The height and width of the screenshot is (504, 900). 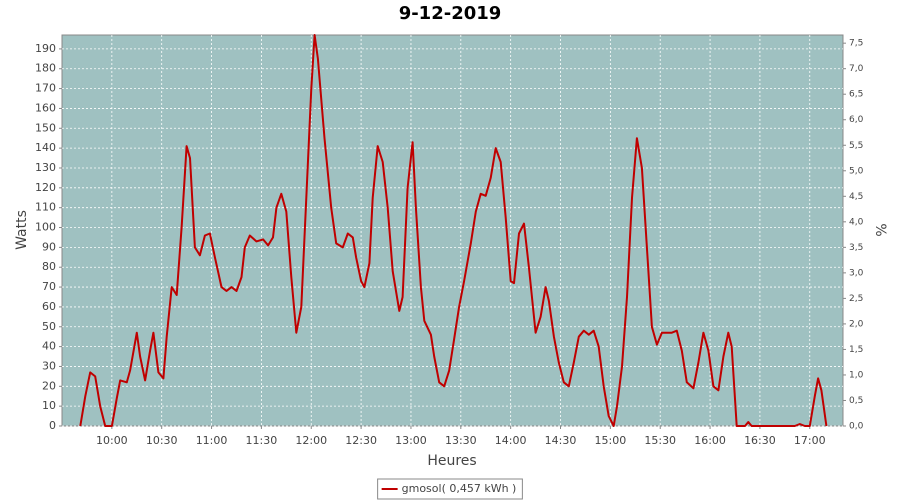 I want to click on x-tick-label: 14:30, so click(x=561, y=440).